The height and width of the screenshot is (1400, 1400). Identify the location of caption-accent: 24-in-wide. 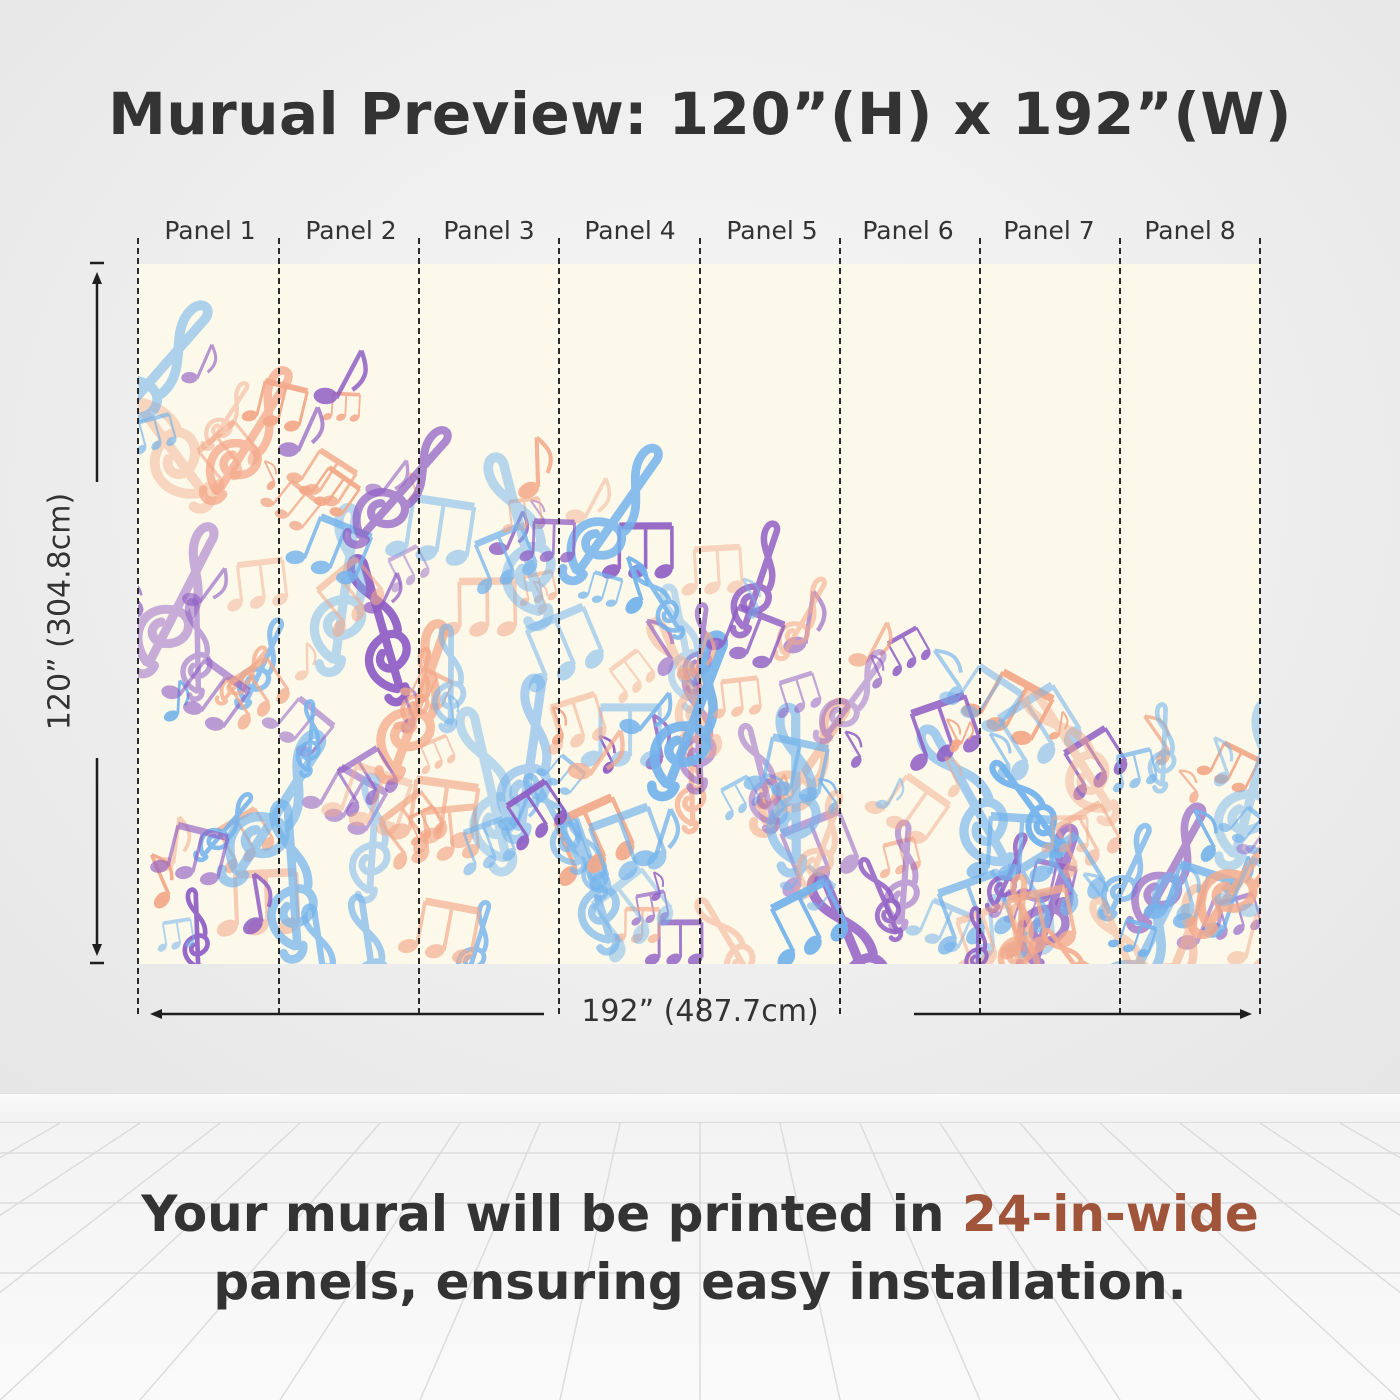
(1110, 1214).